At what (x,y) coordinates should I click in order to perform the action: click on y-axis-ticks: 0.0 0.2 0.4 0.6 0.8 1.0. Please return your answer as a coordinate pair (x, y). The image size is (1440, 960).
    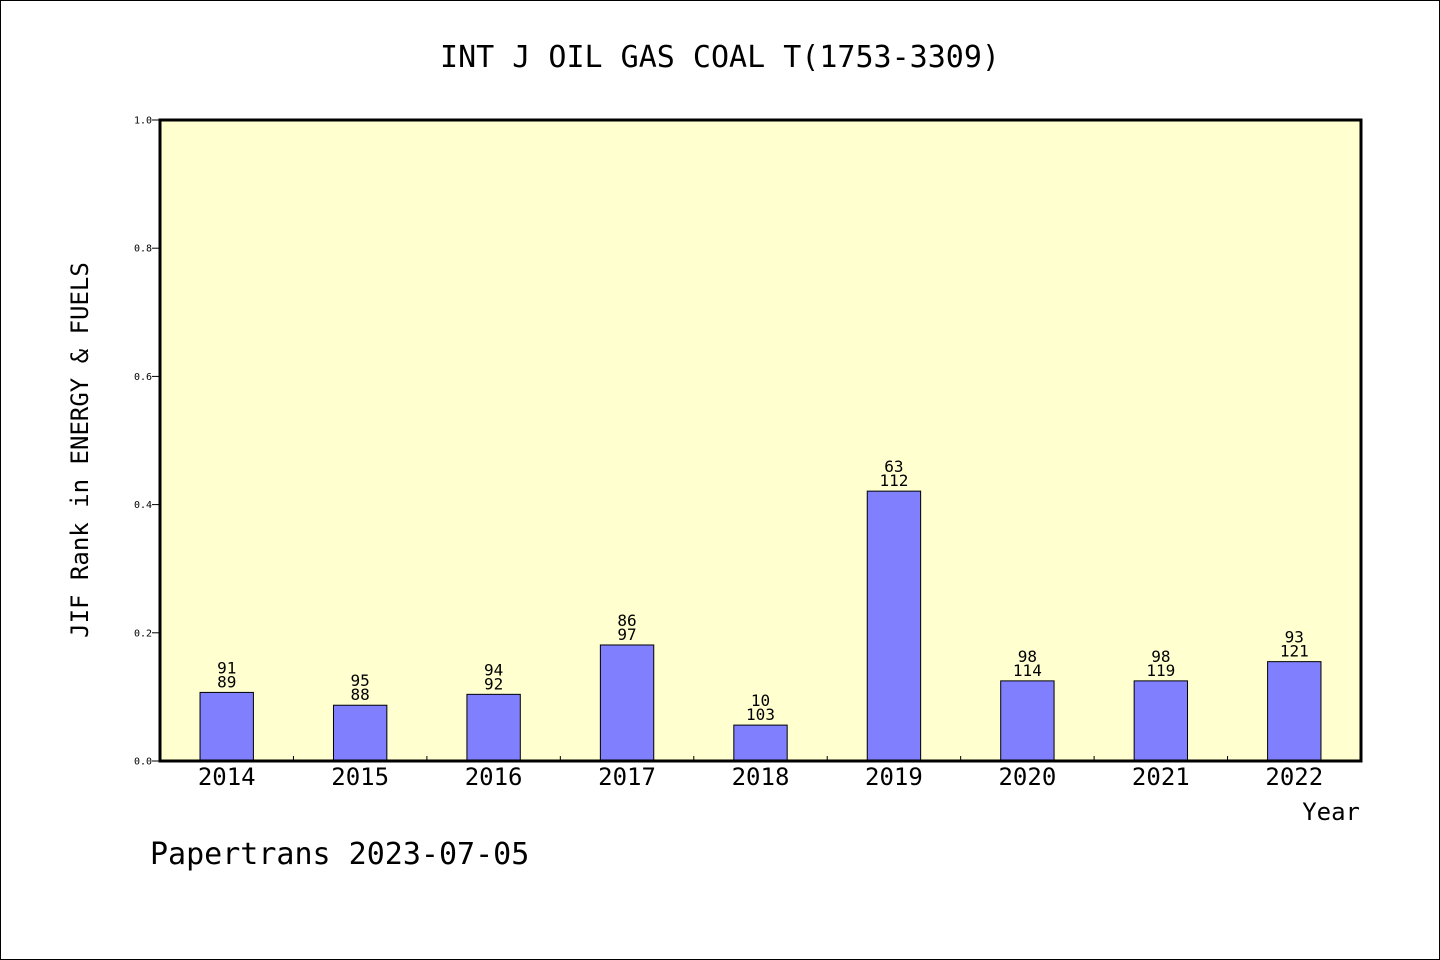
    Looking at the image, I should click on (147, 442).